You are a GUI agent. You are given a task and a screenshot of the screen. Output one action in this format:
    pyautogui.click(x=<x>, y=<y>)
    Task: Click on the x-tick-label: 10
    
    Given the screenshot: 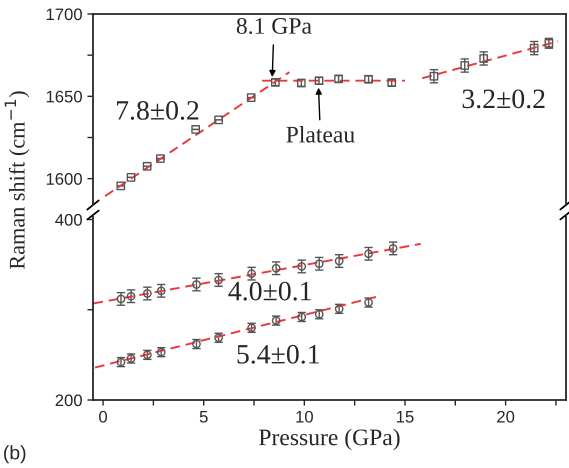 What is the action you would take?
    pyautogui.click(x=304, y=416)
    